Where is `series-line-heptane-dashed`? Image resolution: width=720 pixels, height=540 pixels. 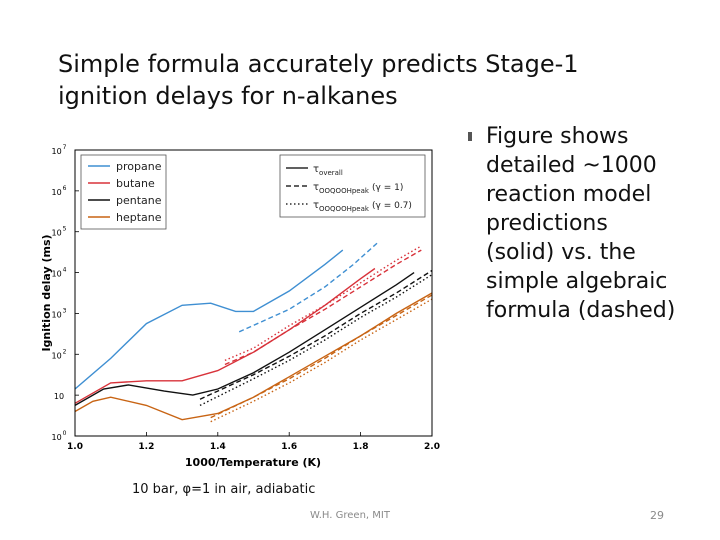
series-line-heptane-dashed is located at coordinates (321, 356).